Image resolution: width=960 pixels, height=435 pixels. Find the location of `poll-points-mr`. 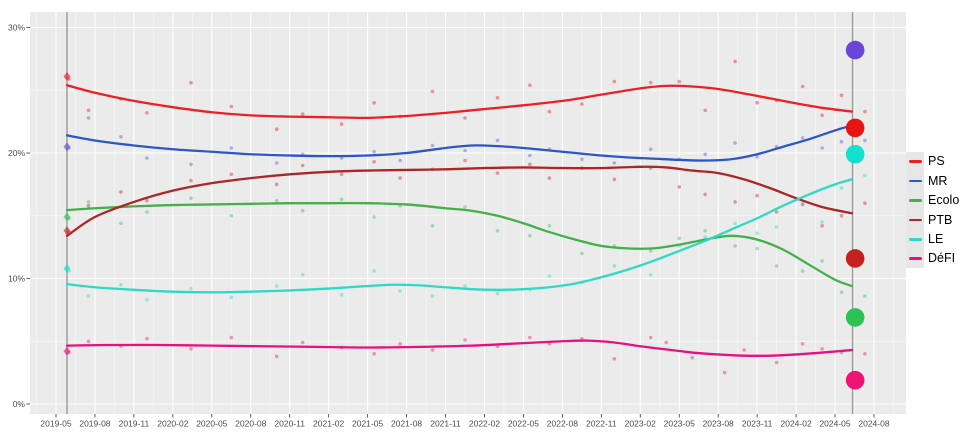

poll-points-mr is located at coordinates (467, 141).